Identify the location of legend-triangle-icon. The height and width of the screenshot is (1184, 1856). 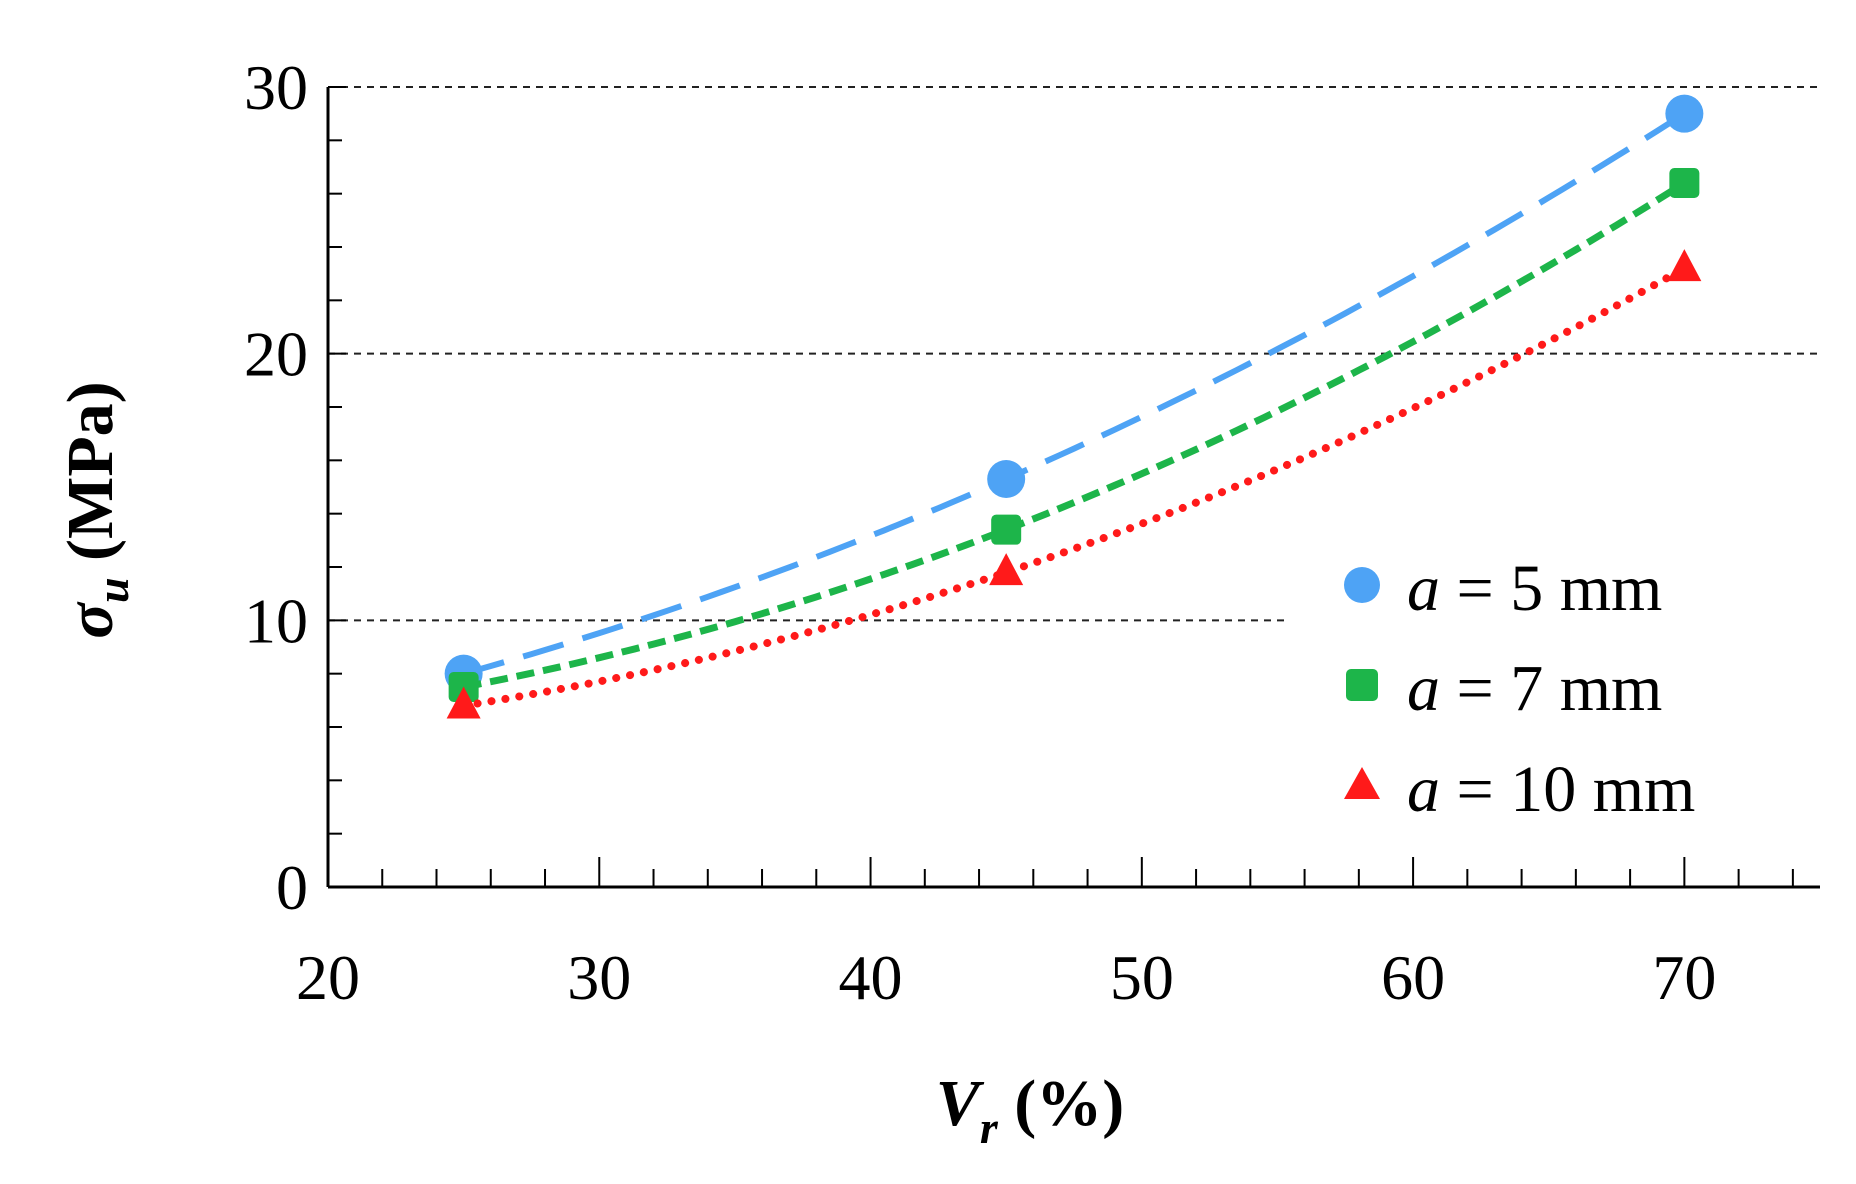
(1362, 783).